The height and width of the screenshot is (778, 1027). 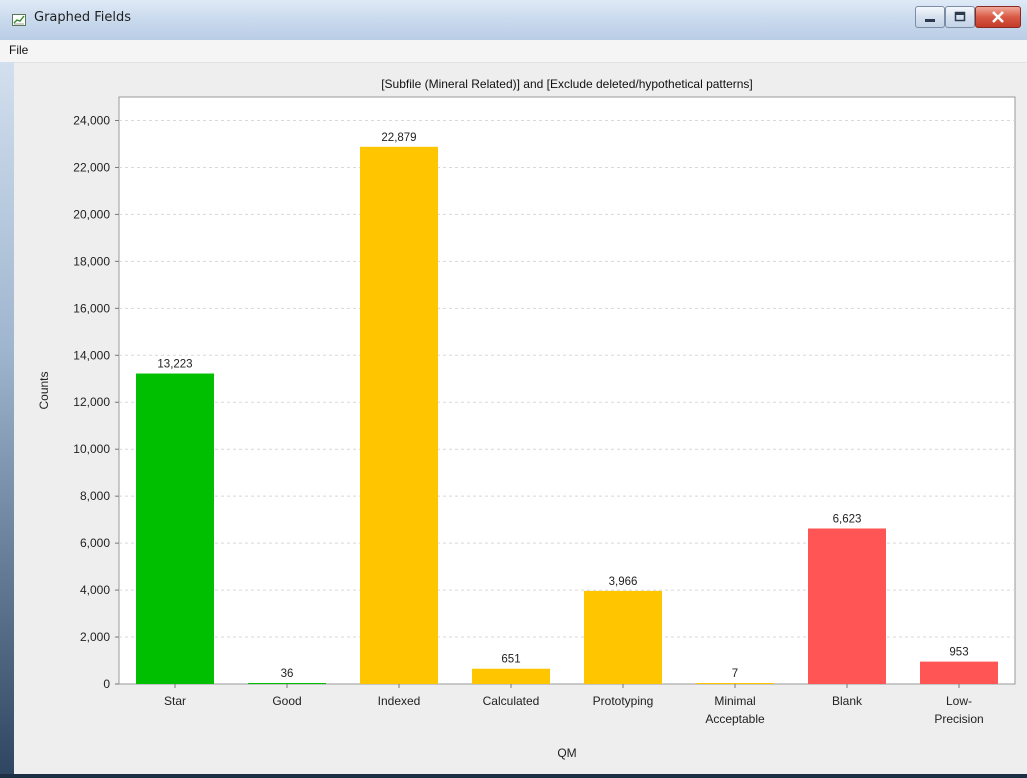 What do you see at coordinates (513, 20) in the screenshot?
I see `title-bar: Graphed Fields` at bounding box center [513, 20].